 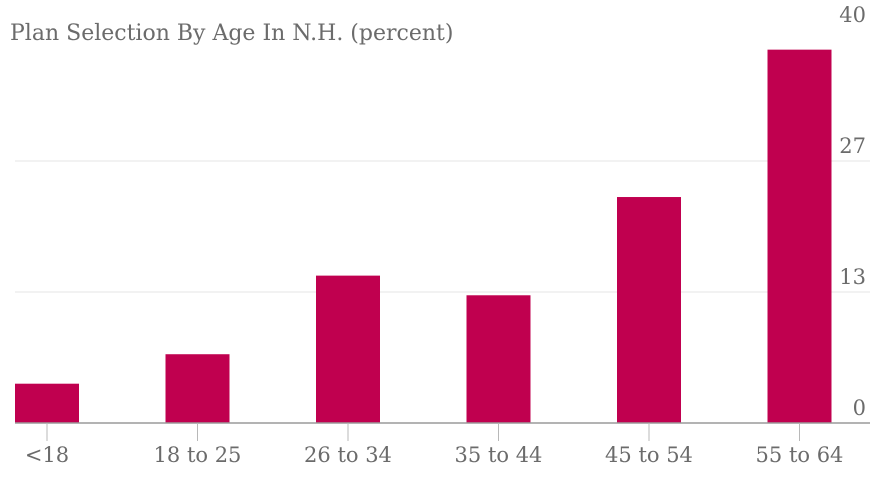 I want to click on chart-title: Plan Selection By Age In N.H. (percent), so click(x=231, y=33).